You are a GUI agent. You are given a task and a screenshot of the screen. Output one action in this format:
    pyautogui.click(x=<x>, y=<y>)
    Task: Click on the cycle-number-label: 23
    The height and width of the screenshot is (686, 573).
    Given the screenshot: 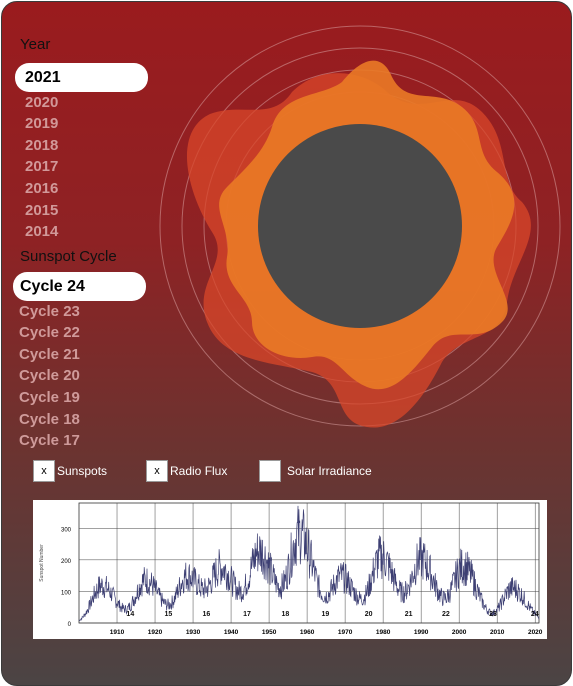 What is the action you would take?
    pyautogui.click(x=493, y=614)
    